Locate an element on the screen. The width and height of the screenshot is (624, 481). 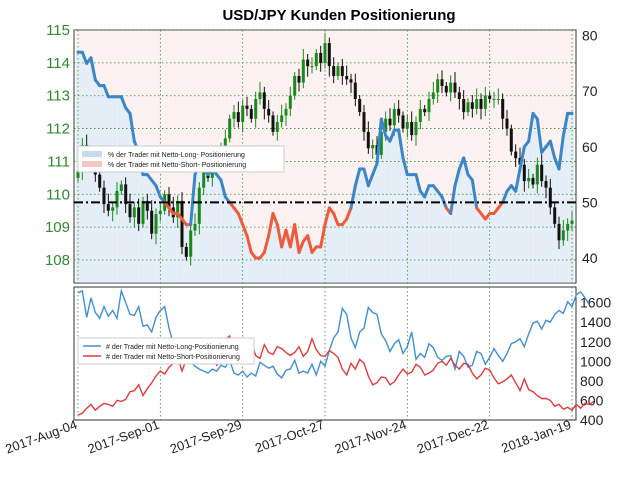
bottom-right-tick-label: 400 is located at coordinates (592, 420).